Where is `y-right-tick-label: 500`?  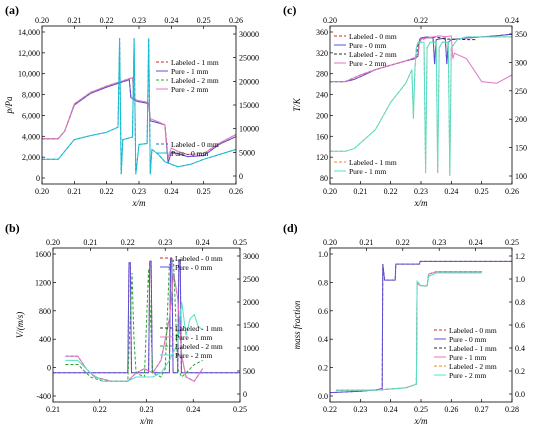 y-right-tick-label: 500 is located at coordinates (249, 371).